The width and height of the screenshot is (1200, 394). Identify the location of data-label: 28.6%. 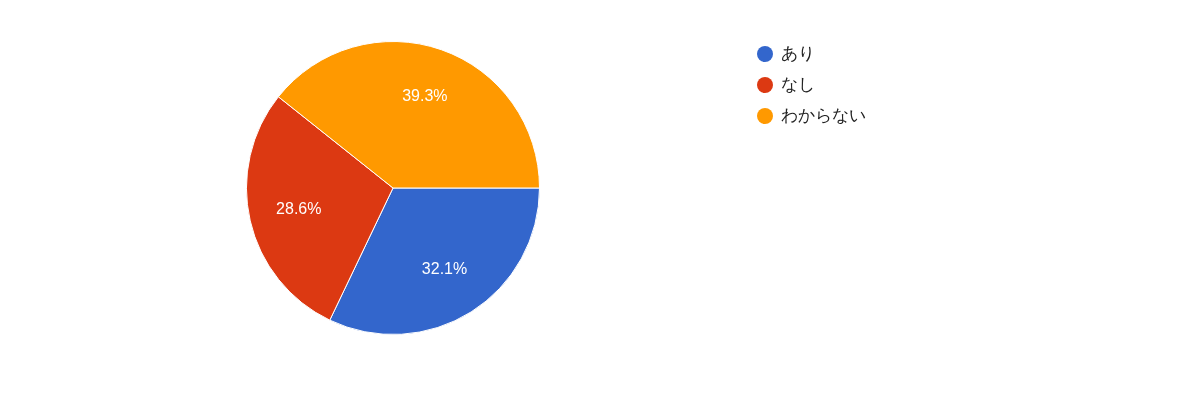
(299, 209).